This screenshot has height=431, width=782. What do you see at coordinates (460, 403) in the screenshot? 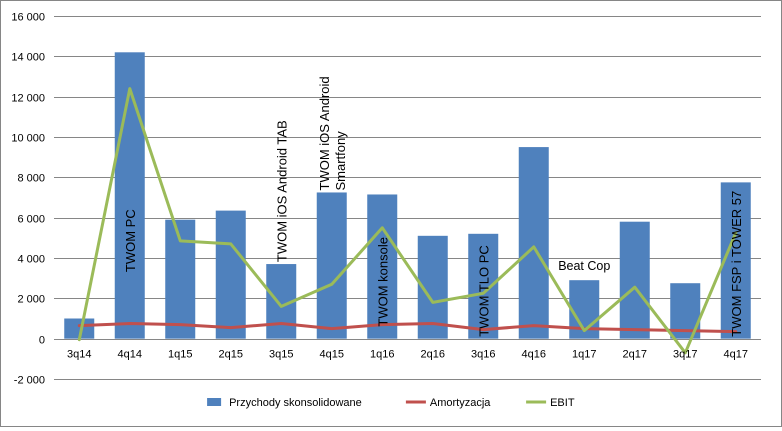
I see `legend-label: Amortyzacja` at bounding box center [460, 403].